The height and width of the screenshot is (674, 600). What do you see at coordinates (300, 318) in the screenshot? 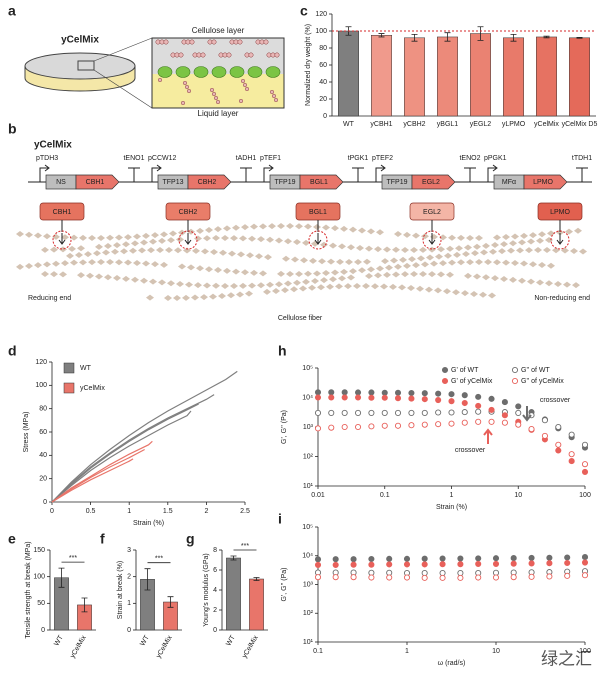
I see `fiber-label: Cellulose fiber` at bounding box center [300, 318].